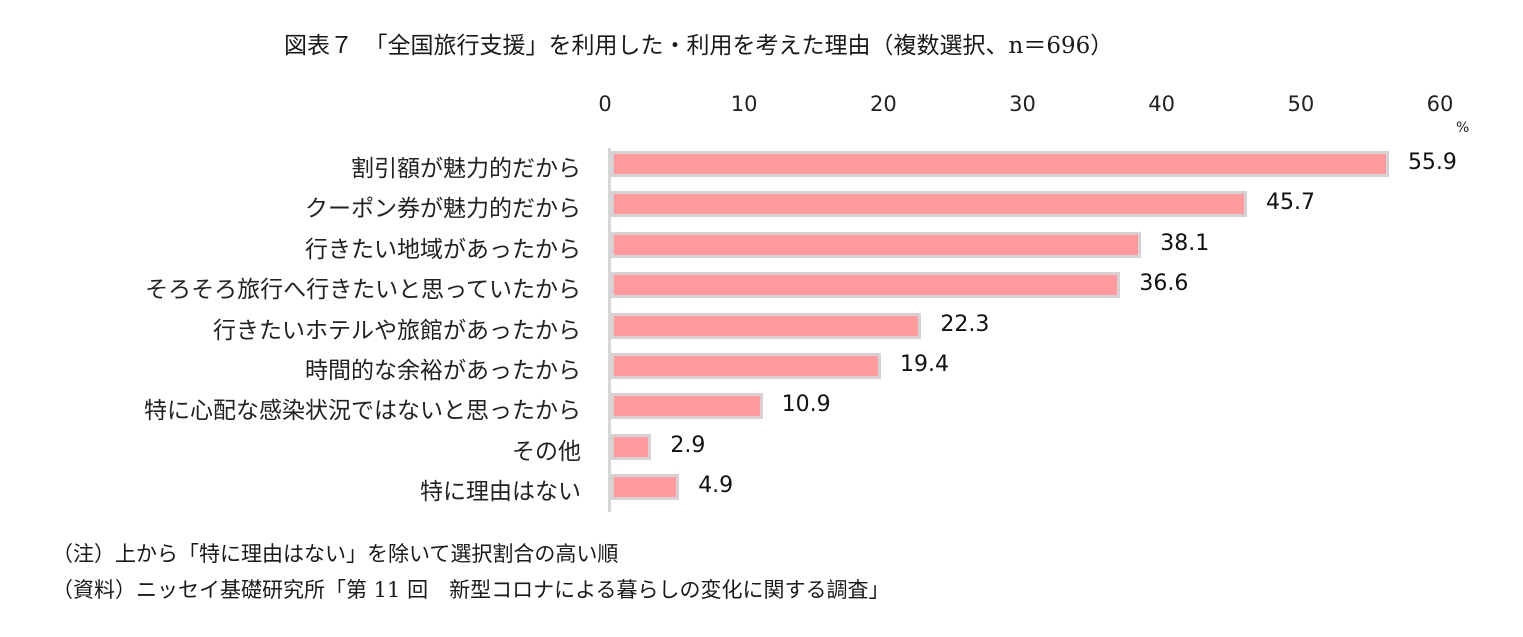 This screenshot has height=637, width=1523. What do you see at coordinates (443, 249) in the screenshot?
I see `category-label: 行きたい地域があったから` at bounding box center [443, 249].